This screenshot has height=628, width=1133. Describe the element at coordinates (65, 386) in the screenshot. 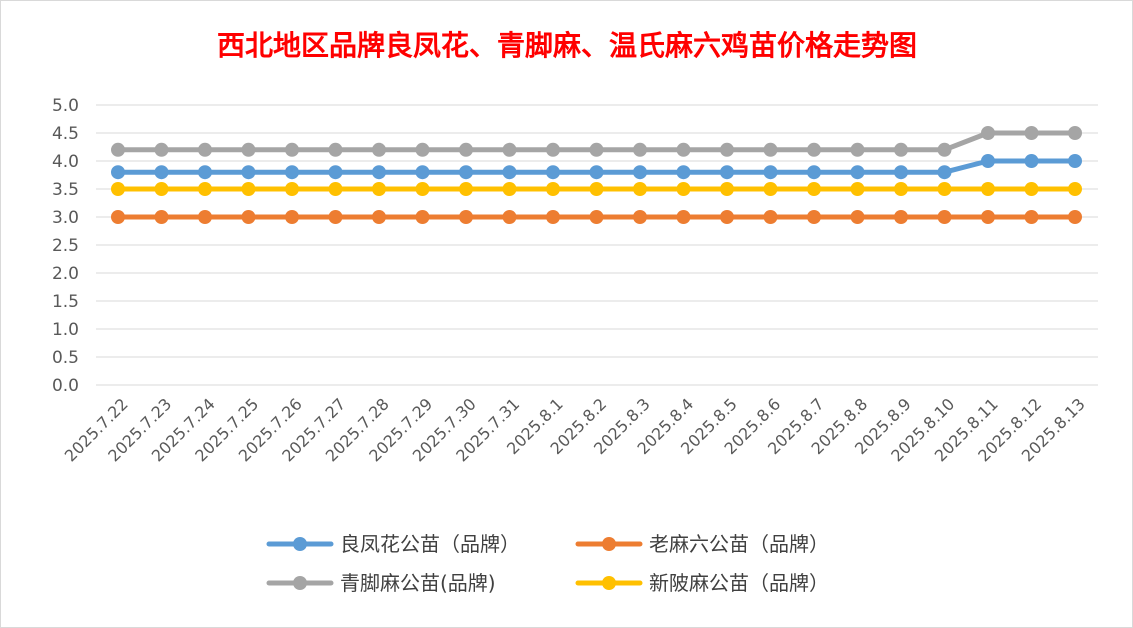

I see `y-tick-label: 0.0` at that location.